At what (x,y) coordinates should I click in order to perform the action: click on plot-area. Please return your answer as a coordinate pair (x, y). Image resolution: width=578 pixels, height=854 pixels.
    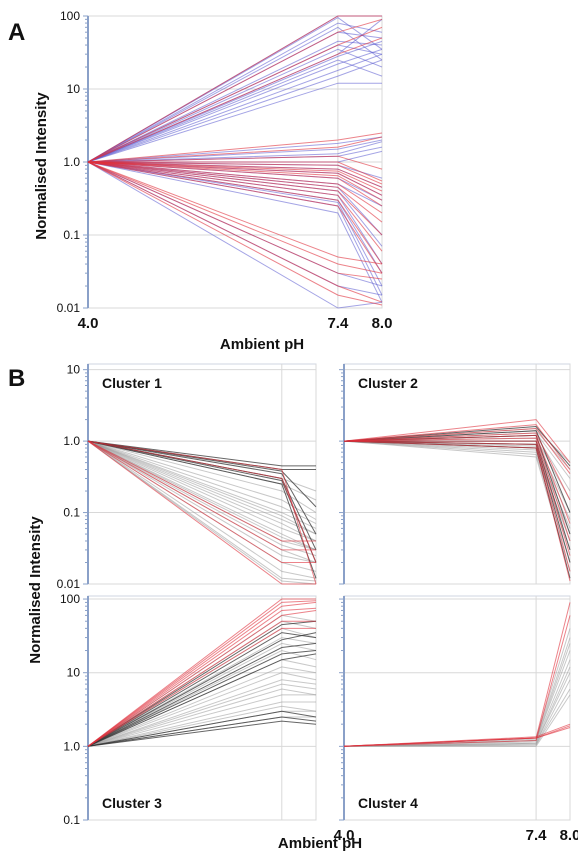
    Looking at the image, I should click on (457, 474).